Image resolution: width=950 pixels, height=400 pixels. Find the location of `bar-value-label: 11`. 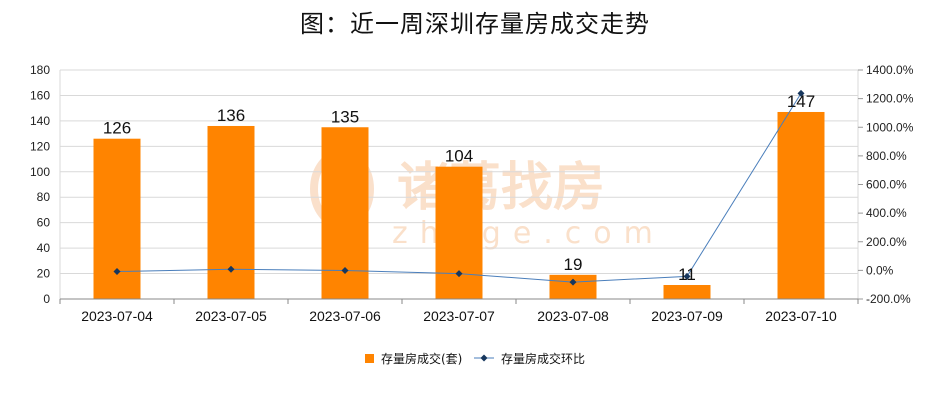

bar-value-label: 11 is located at coordinates (687, 274).